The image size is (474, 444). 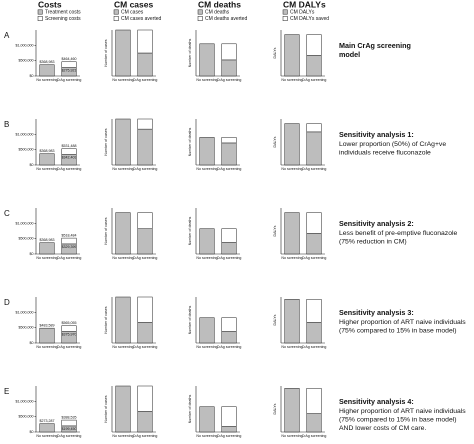 I want to click on legend-label: CM cases, so click(x=132, y=12).